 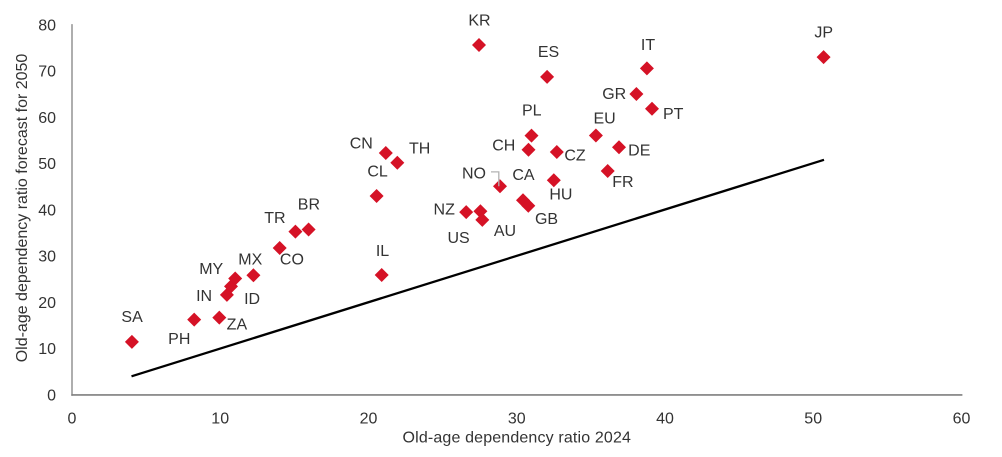 I want to click on svg-text: CZ, so click(x=575, y=155).